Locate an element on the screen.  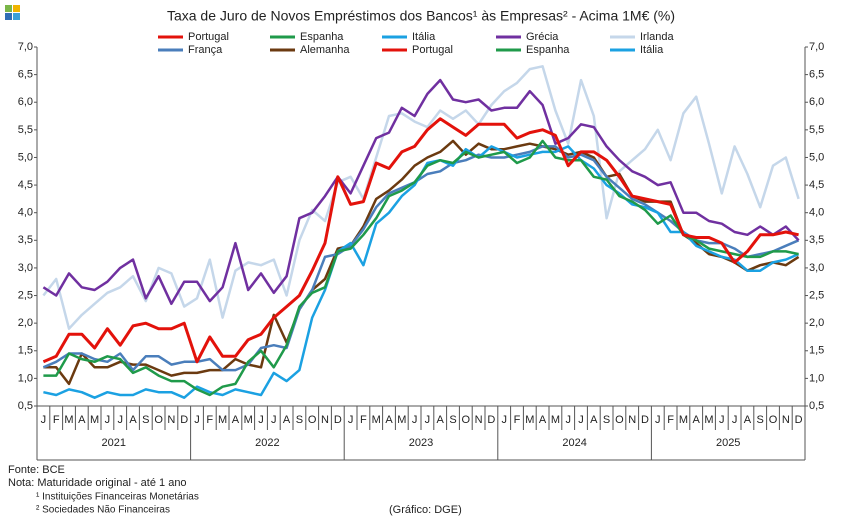
y2-tick-label: 5,5 is located at coordinates (816, 130).